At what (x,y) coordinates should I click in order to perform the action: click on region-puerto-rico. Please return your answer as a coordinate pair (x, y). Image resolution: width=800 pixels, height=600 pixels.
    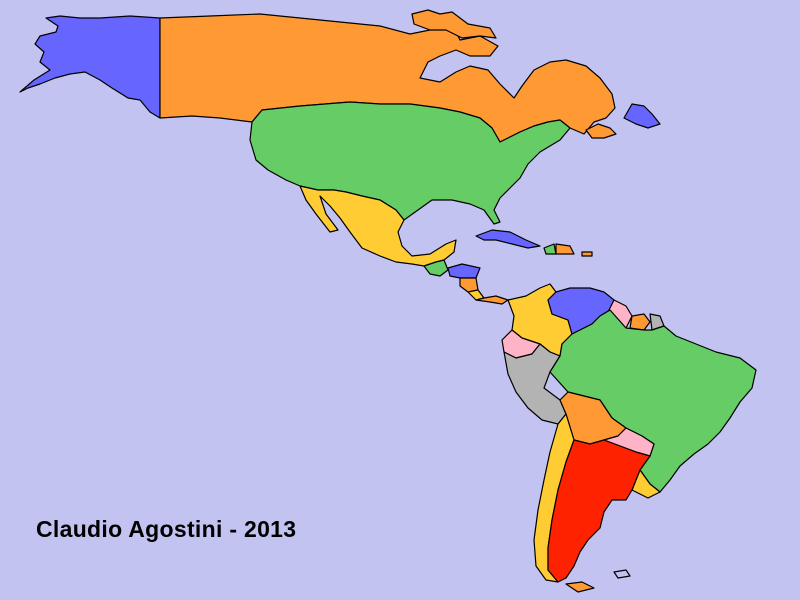
    Looking at the image, I should click on (587, 254).